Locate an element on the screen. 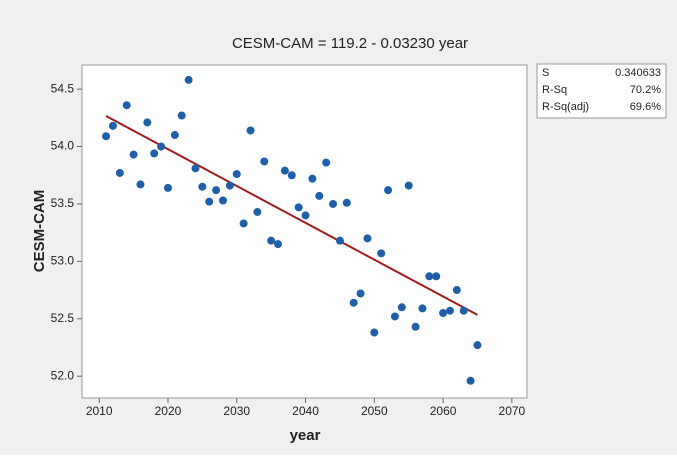 The image size is (677, 460). x-tick-label: 2010 is located at coordinates (99, 411).